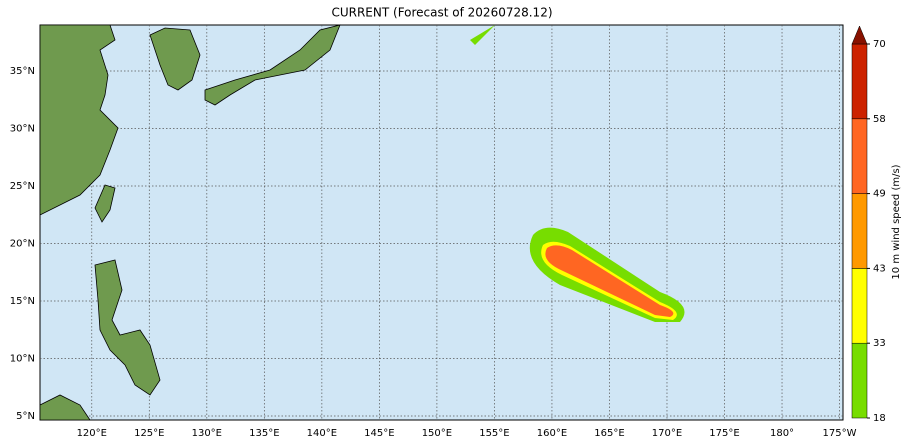 The image size is (911, 446). I want to click on japan, so click(272, 65).